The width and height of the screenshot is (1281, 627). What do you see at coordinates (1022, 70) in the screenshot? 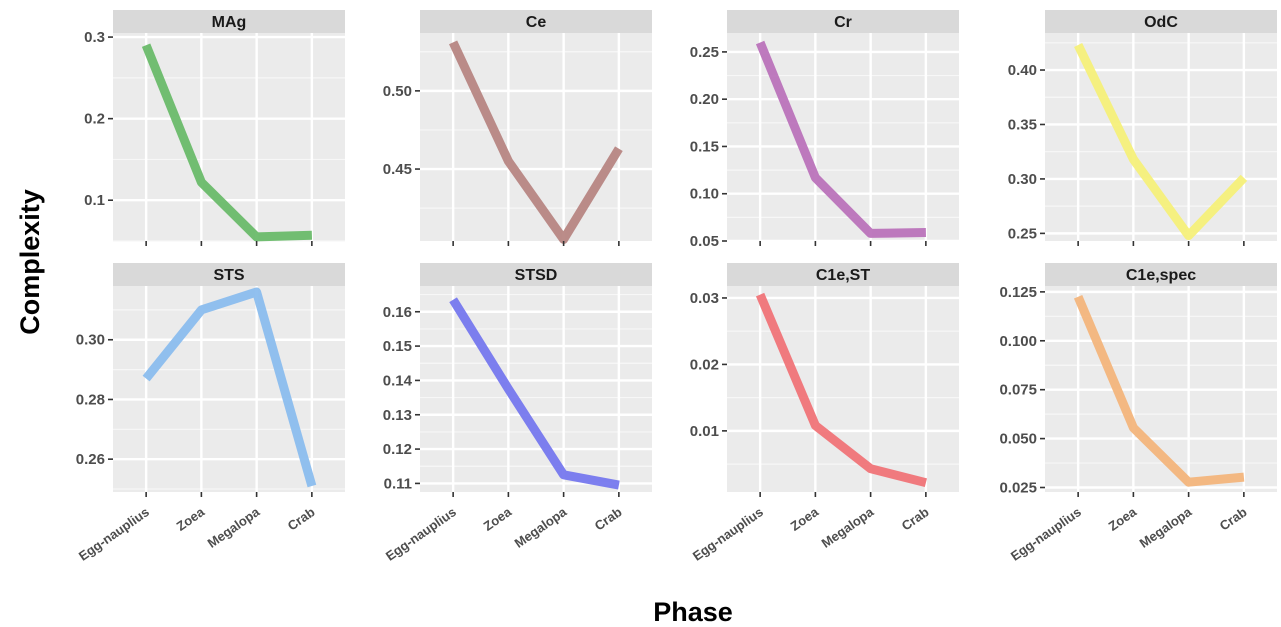
I see `y-tick-label: 0.40` at bounding box center [1022, 70].